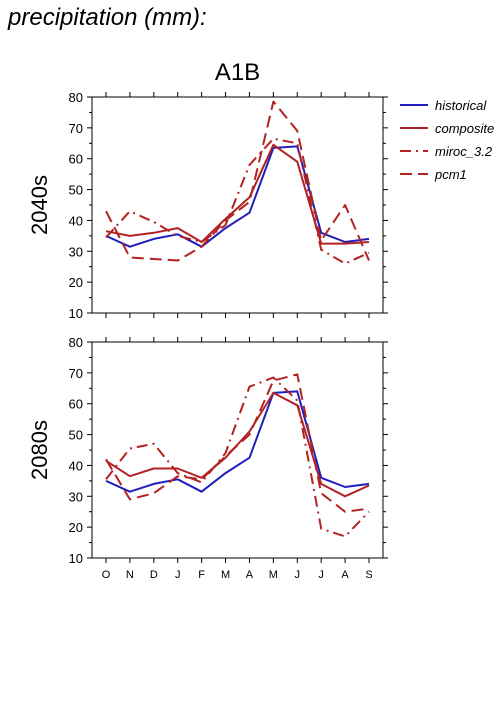  What do you see at coordinates (154, 575) in the screenshot?
I see `x-tick-label: D` at bounding box center [154, 575].